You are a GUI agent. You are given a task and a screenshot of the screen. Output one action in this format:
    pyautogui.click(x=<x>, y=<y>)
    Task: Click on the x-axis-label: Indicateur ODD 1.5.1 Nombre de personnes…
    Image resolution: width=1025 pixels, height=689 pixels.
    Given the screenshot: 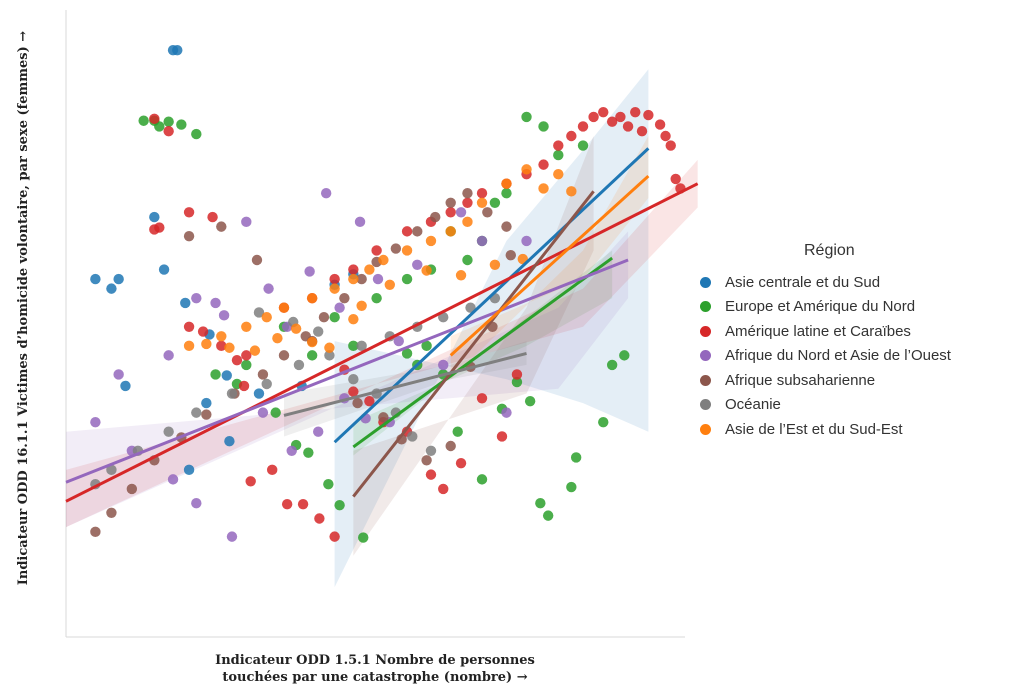 What is the action you would take?
    pyautogui.click(x=375, y=669)
    